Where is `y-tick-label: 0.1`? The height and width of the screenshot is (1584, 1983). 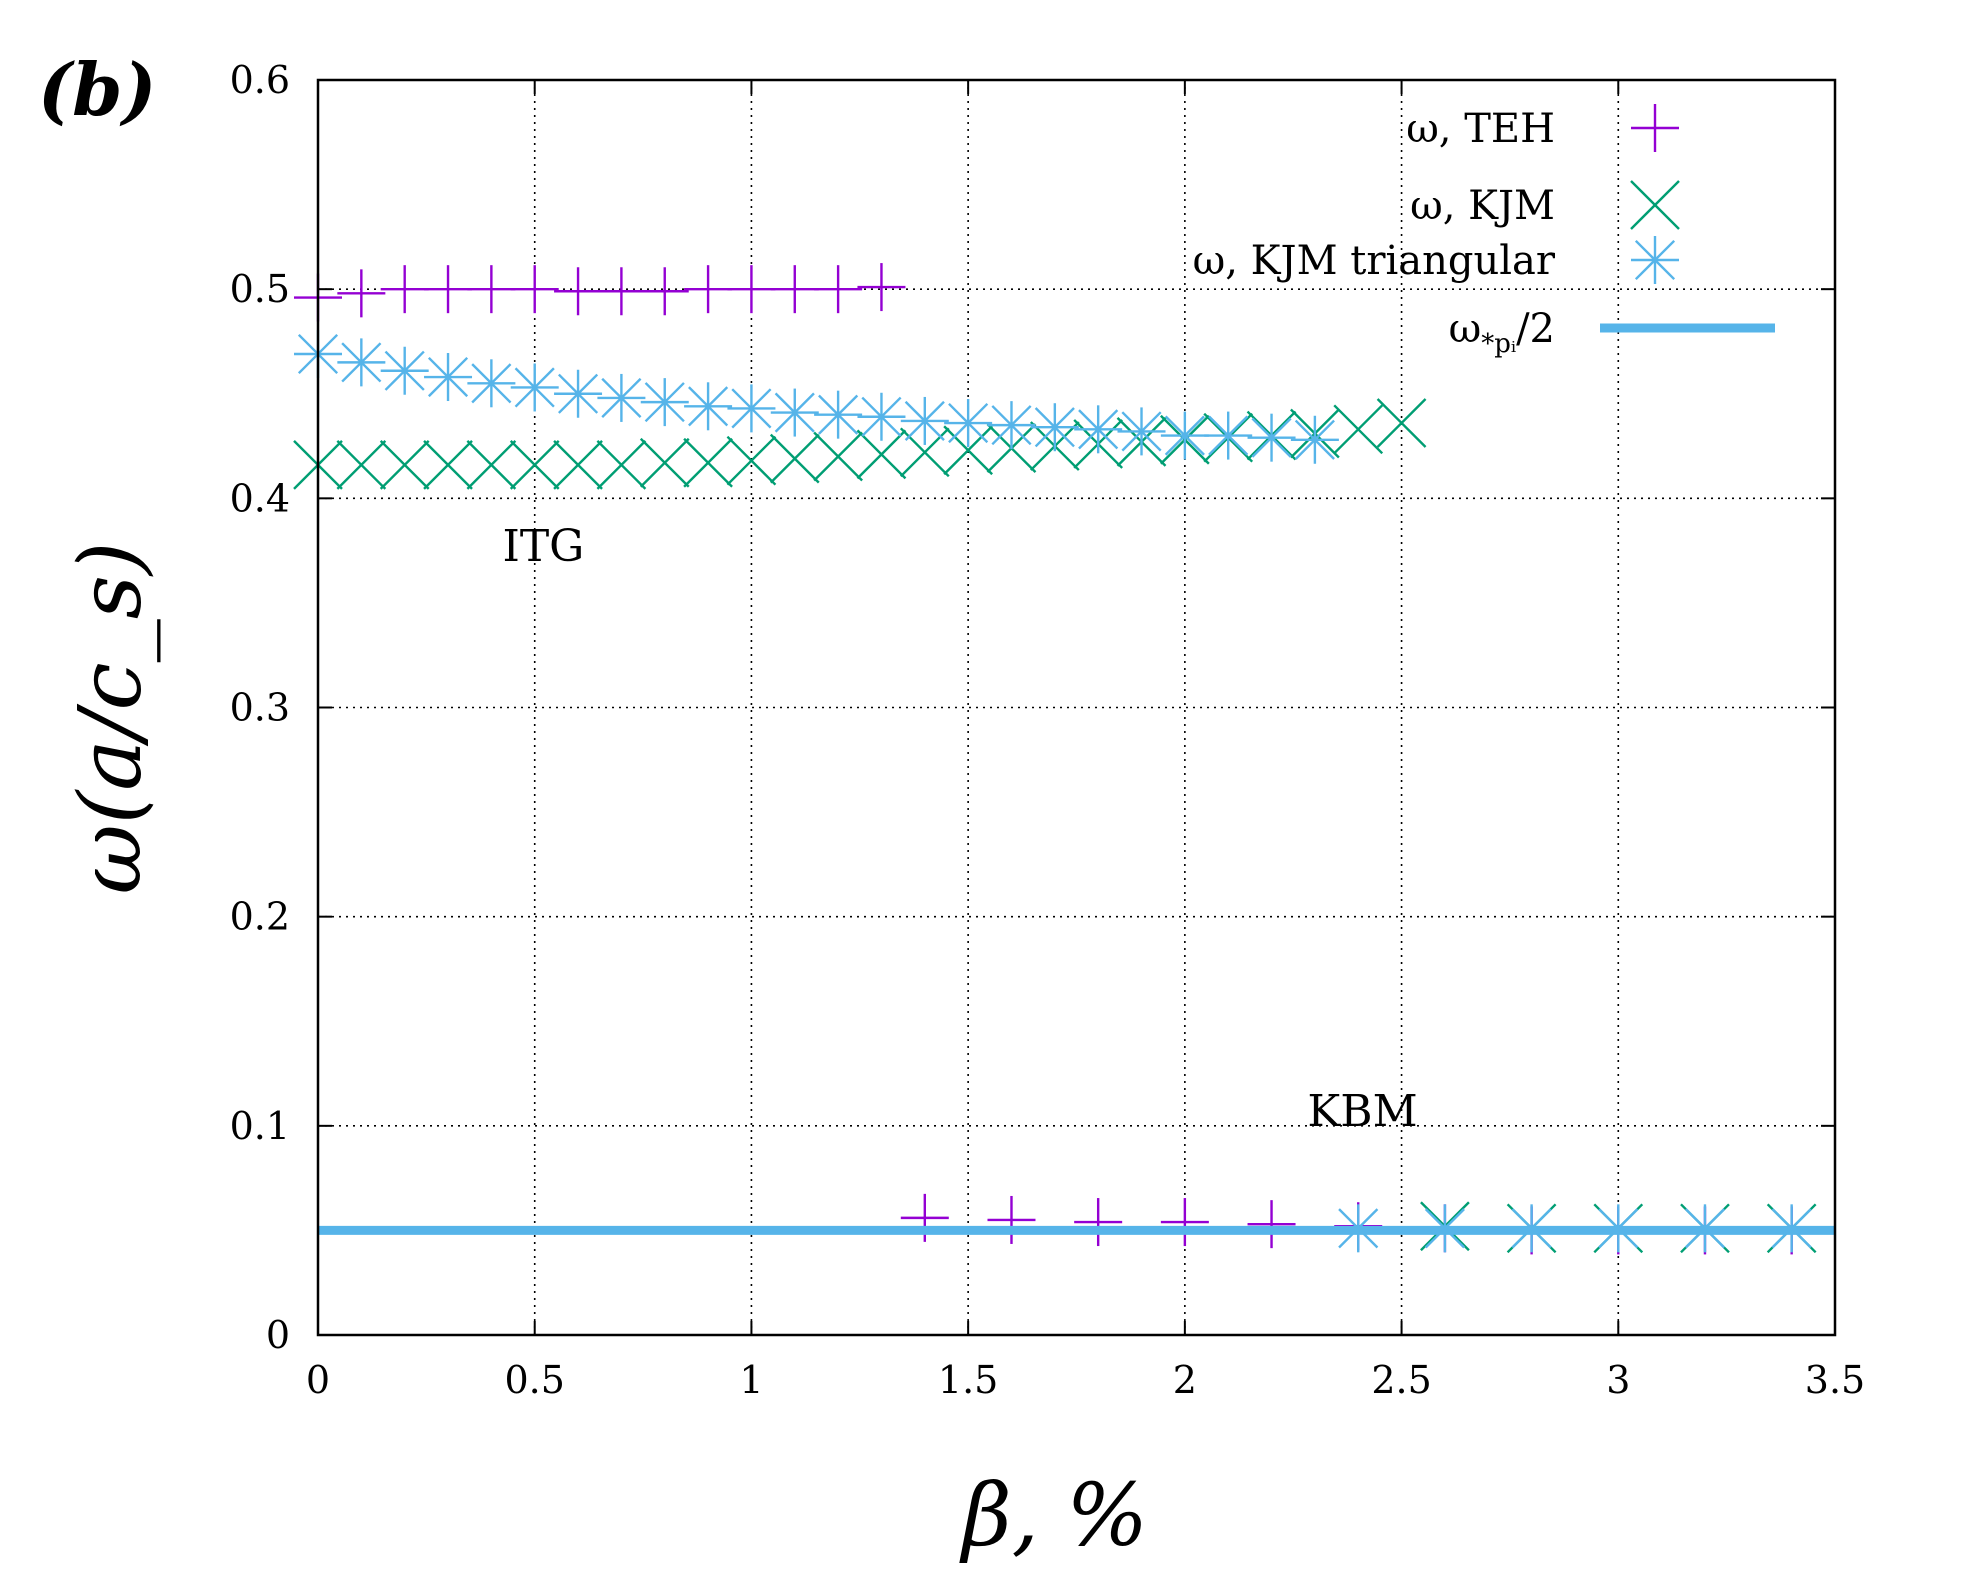
y-tick-label: 0.1 is located at coordinates (260, 1126).